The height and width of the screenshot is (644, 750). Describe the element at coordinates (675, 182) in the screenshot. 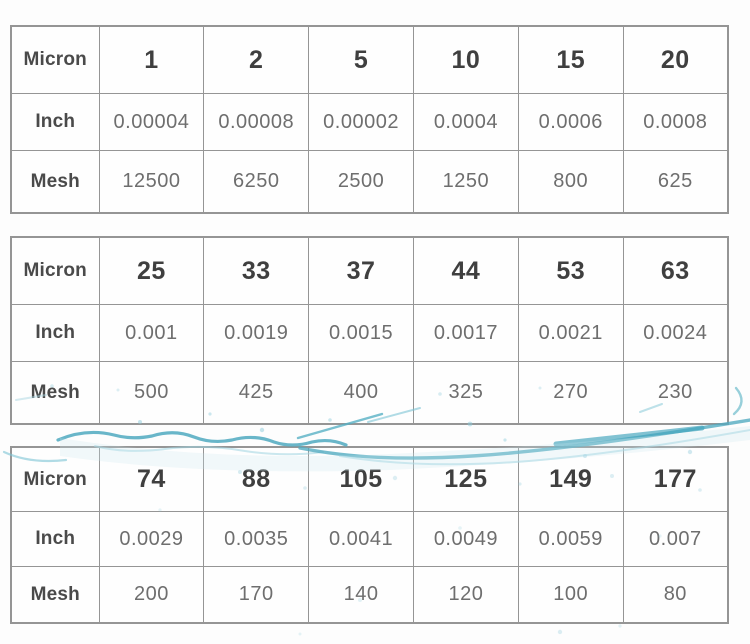

I see `table-cell: 625` at that location.